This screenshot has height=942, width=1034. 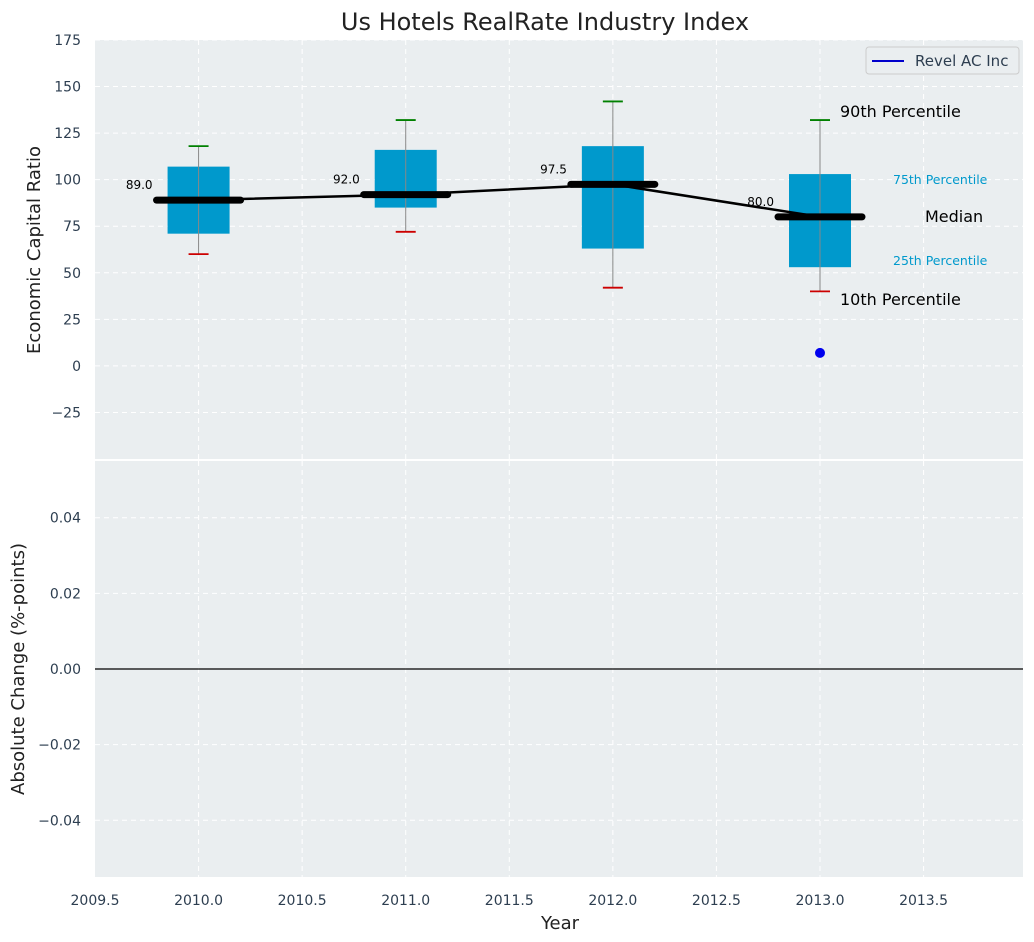 What do you see at coordinates (59, 821) in the screenshot?
I see `bottom-y-tick-label: −0.04` at bounding box center [59, 821].